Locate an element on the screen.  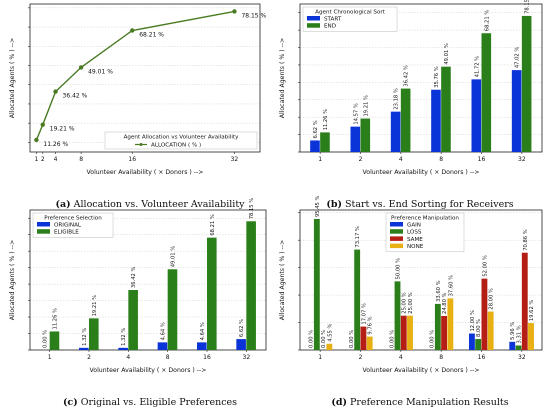
data-label: 17.07 % is located at coordinates (364, 313).